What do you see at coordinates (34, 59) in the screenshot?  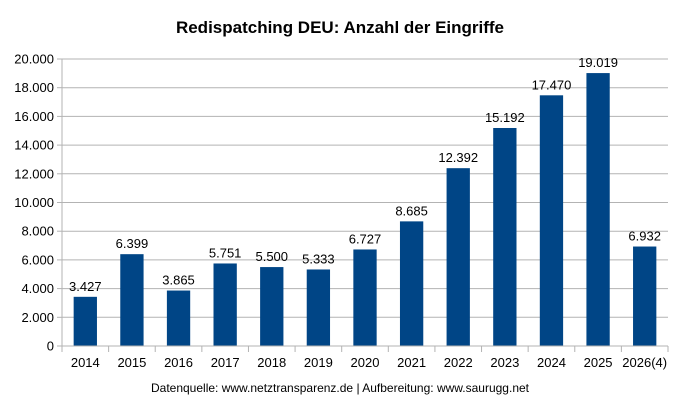 I see `y-tick-label: 20.000` at bounding box center [34, 59].